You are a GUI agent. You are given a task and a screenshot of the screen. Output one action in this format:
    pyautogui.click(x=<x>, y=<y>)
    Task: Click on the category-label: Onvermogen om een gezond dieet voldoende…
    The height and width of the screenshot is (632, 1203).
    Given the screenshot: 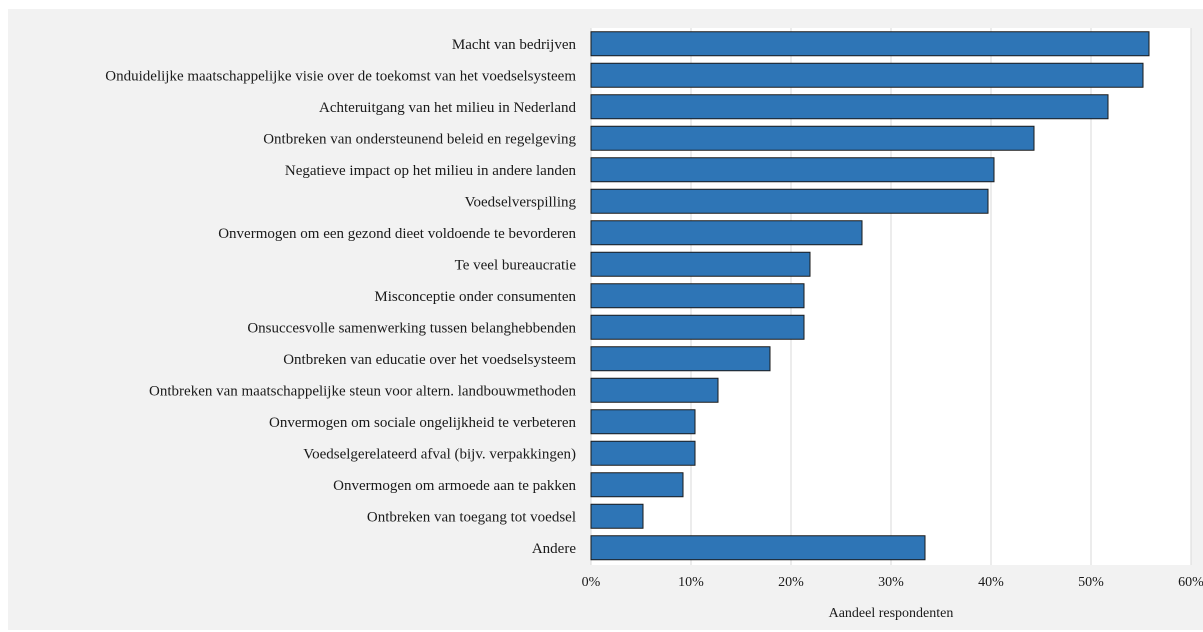 What is the action you would take?
    pyautogui.click(x=397, y=234)
    